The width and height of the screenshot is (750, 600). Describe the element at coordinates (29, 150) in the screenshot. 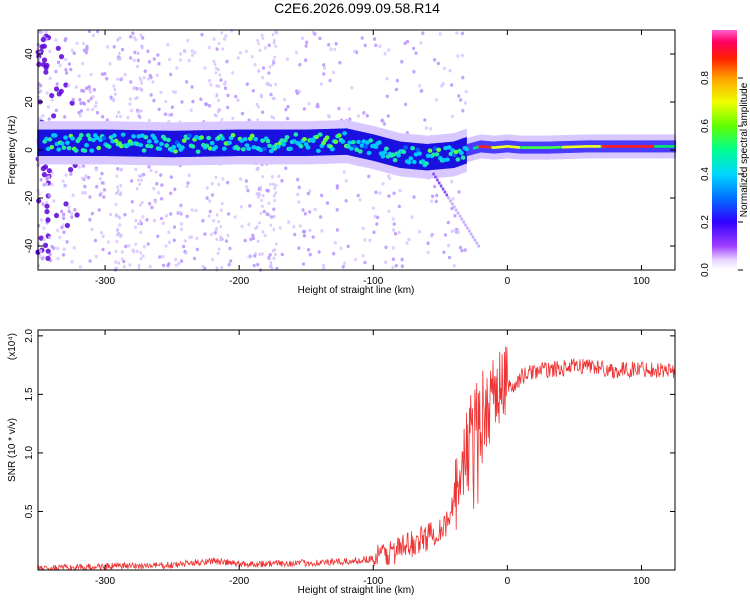

I see `spectrogram-y-tick-label: 0` at that location.